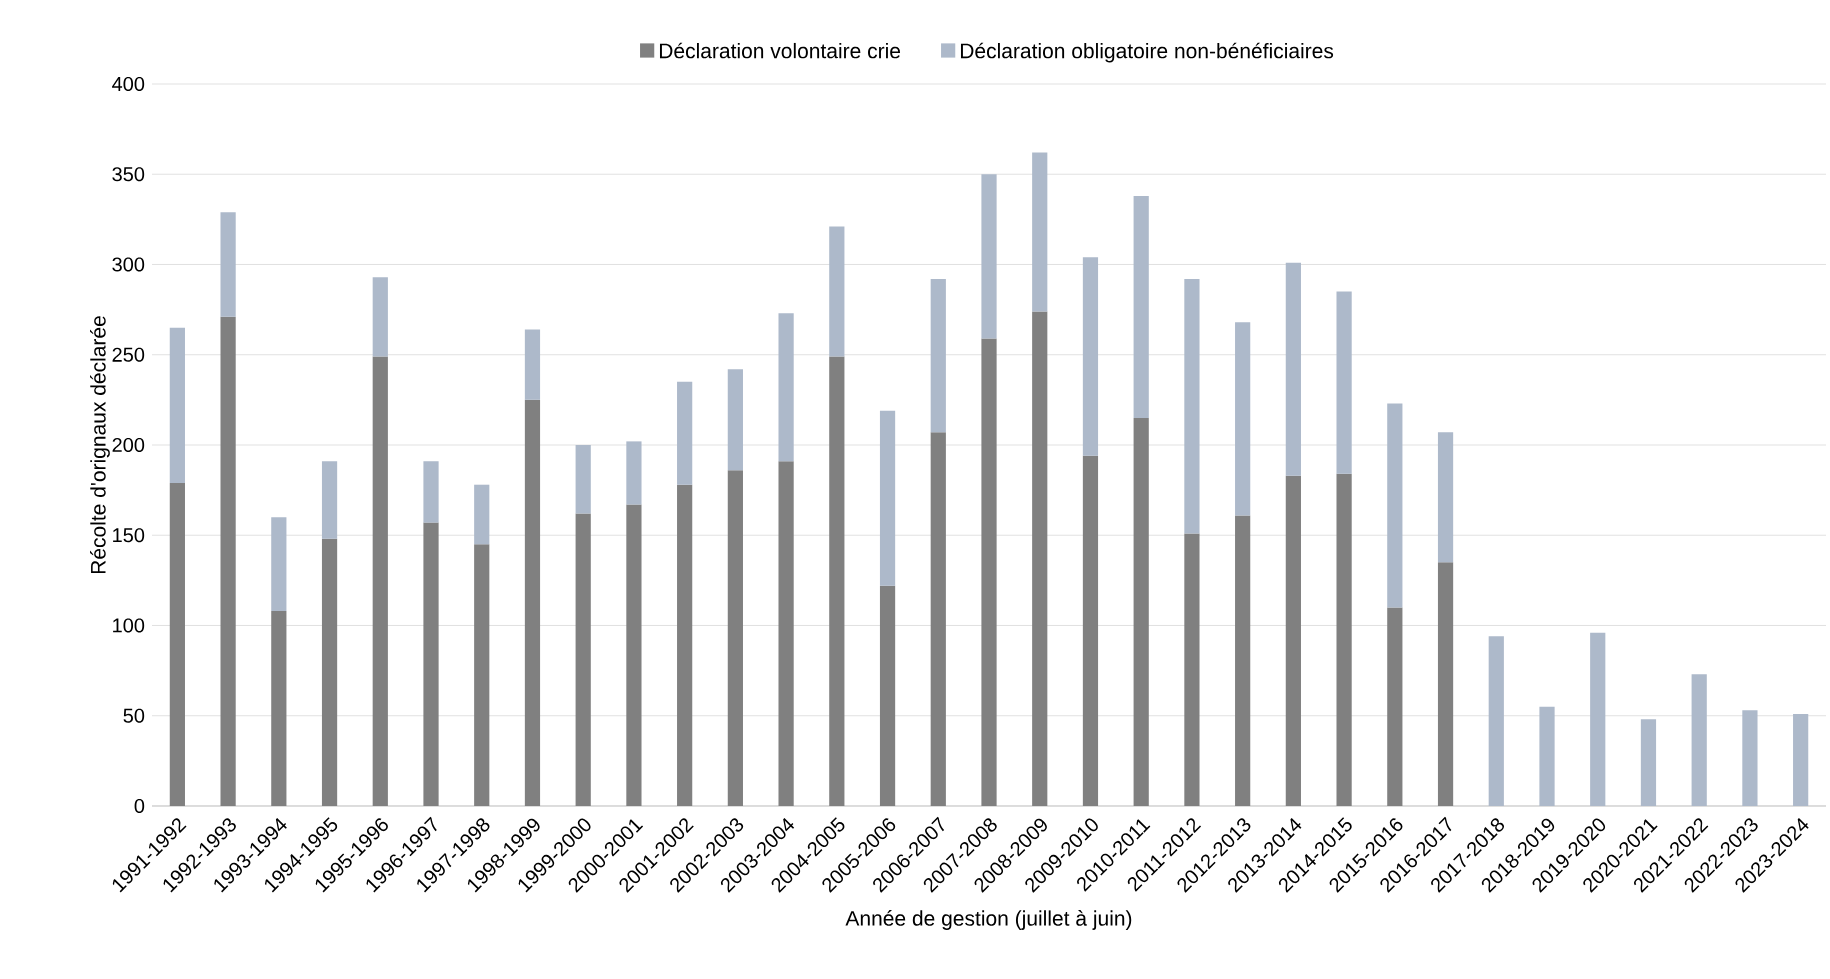  What do you see at coordinates (128, 174) in the screenshot?
I see `y-tick-label: 350` at bounding box center [128, 174].